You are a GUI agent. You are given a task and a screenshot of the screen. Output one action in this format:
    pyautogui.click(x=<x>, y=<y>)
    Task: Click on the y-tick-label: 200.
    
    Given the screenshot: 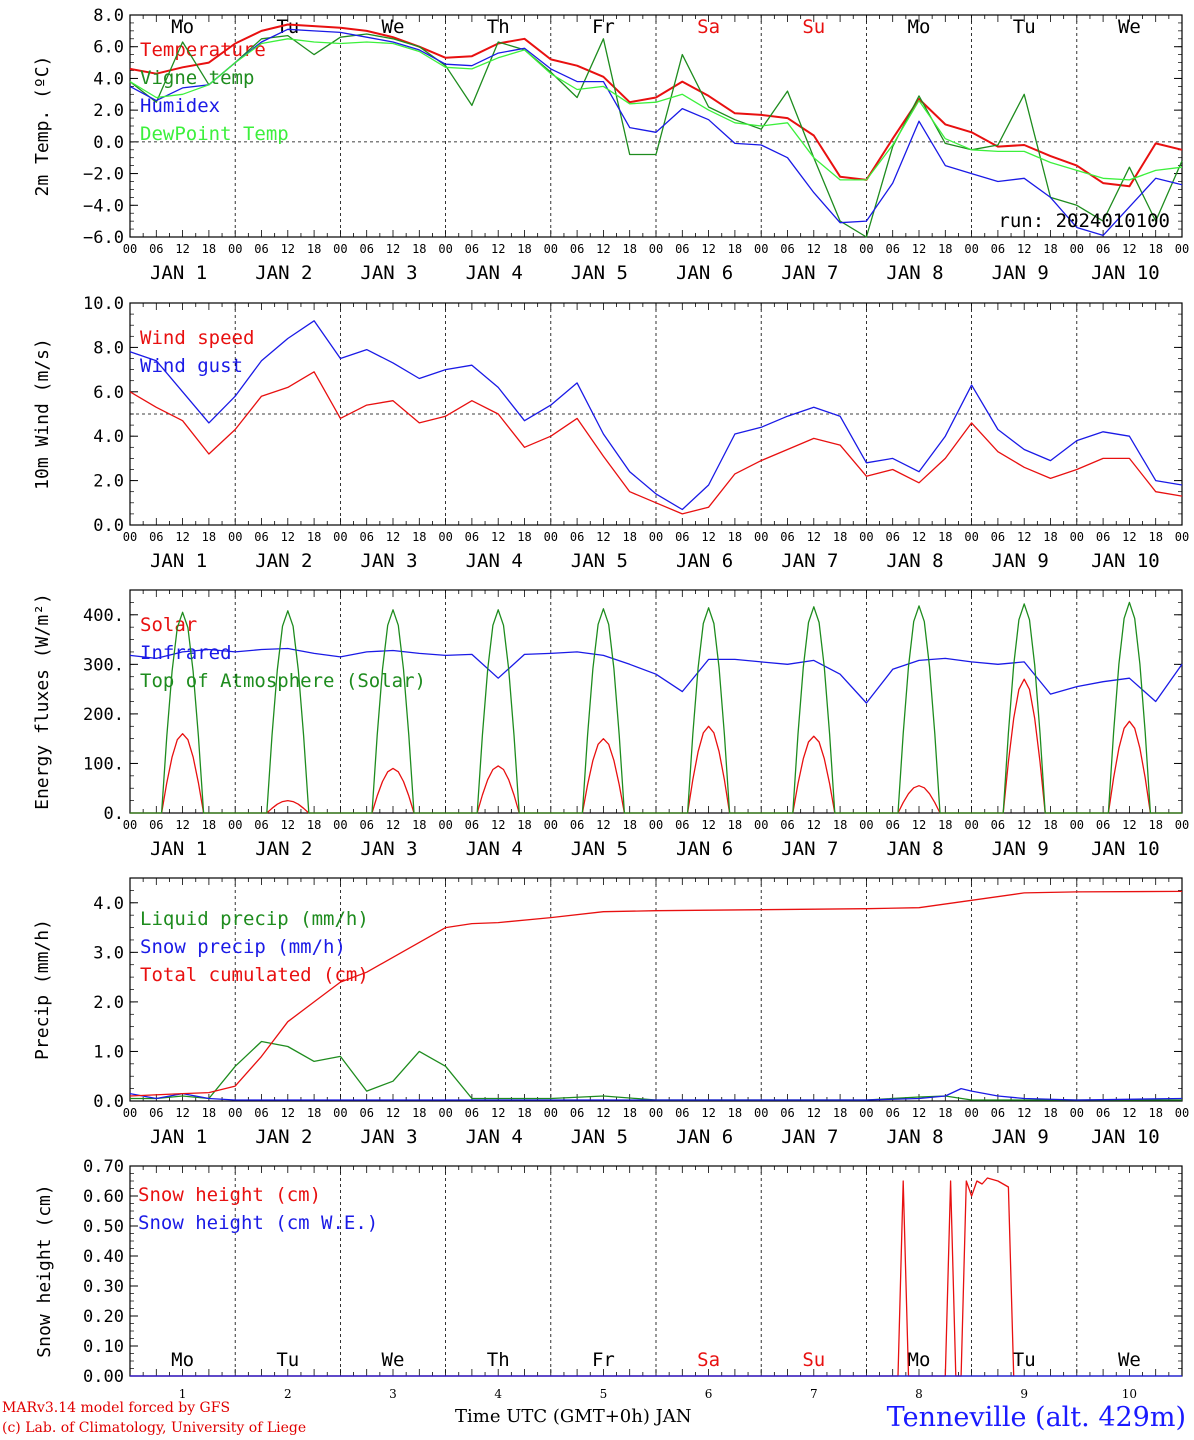 What is the action you would take?
    pyautogui.click(x=103, y=715)
    